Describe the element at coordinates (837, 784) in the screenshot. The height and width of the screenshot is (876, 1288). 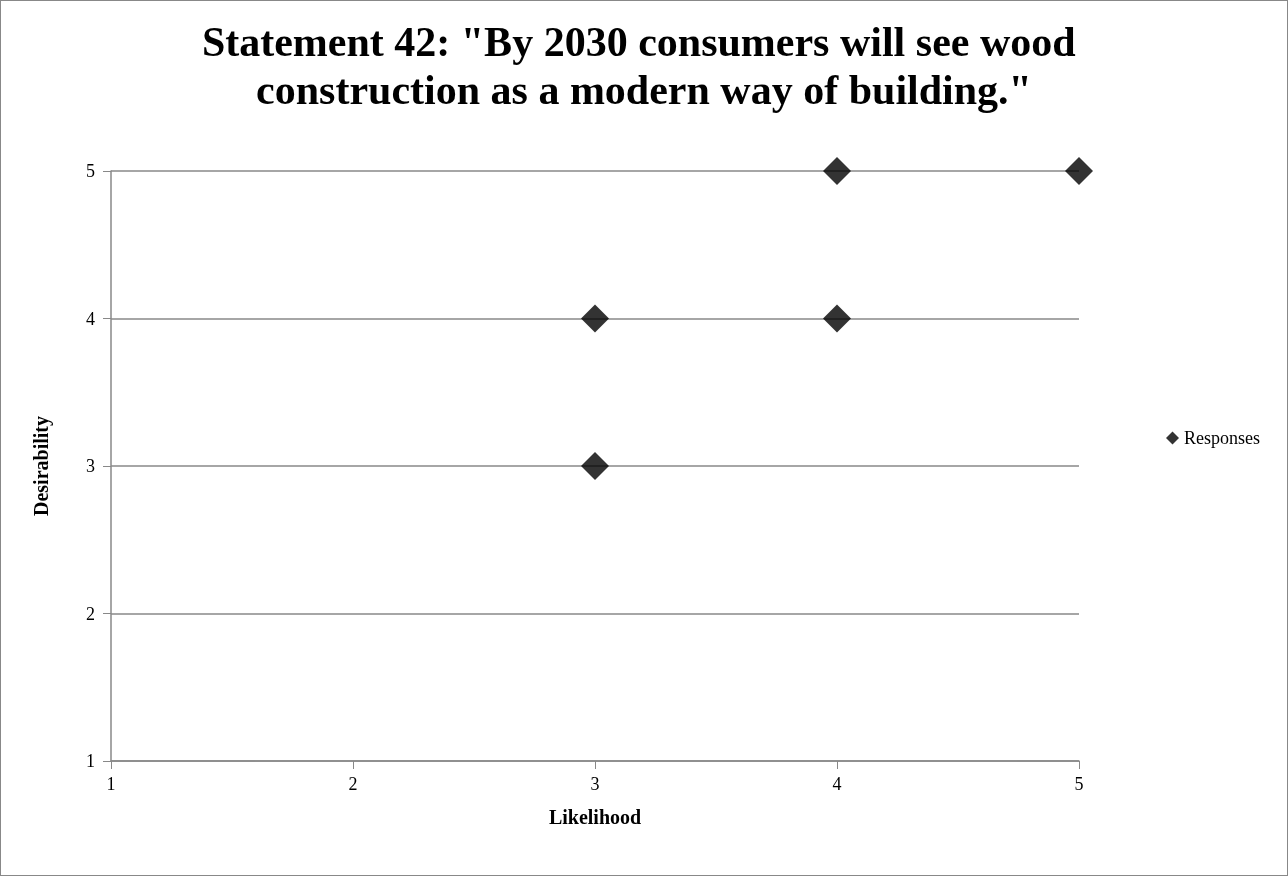
I see `x-tick-label: 4` at that location.